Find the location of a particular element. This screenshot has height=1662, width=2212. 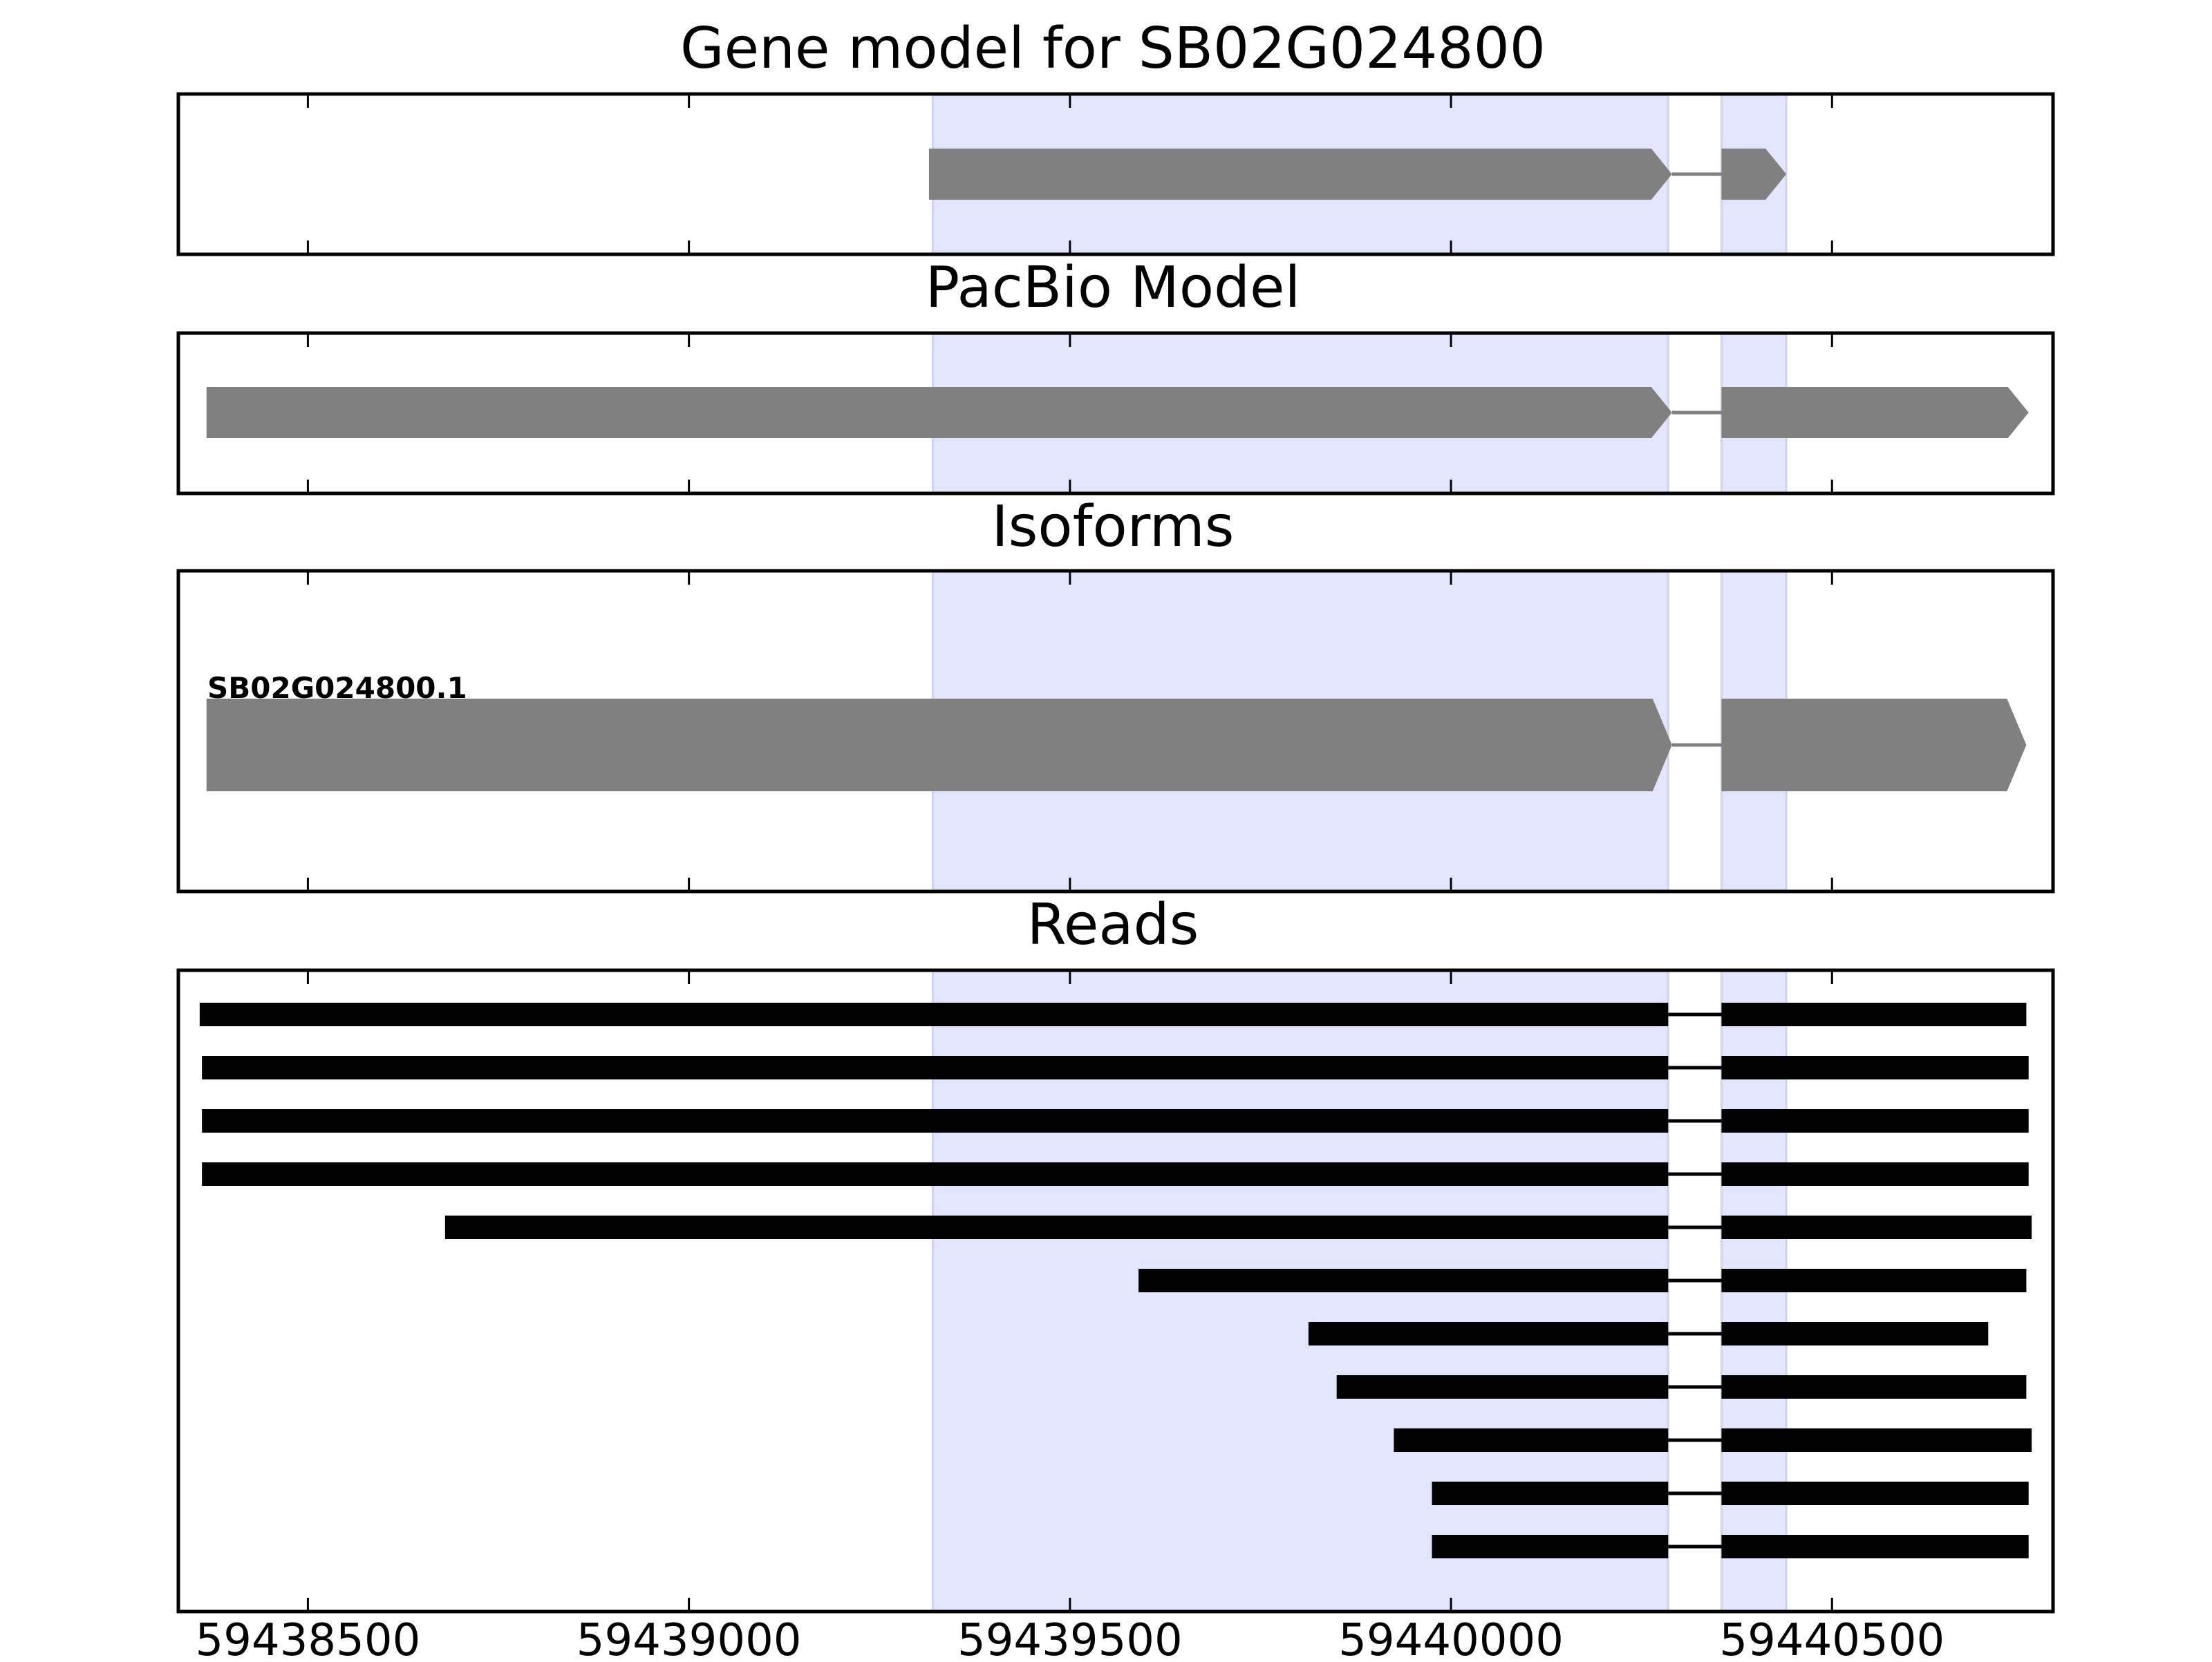

panel-title-reads: Reads is located at coordinates (1113, 925).